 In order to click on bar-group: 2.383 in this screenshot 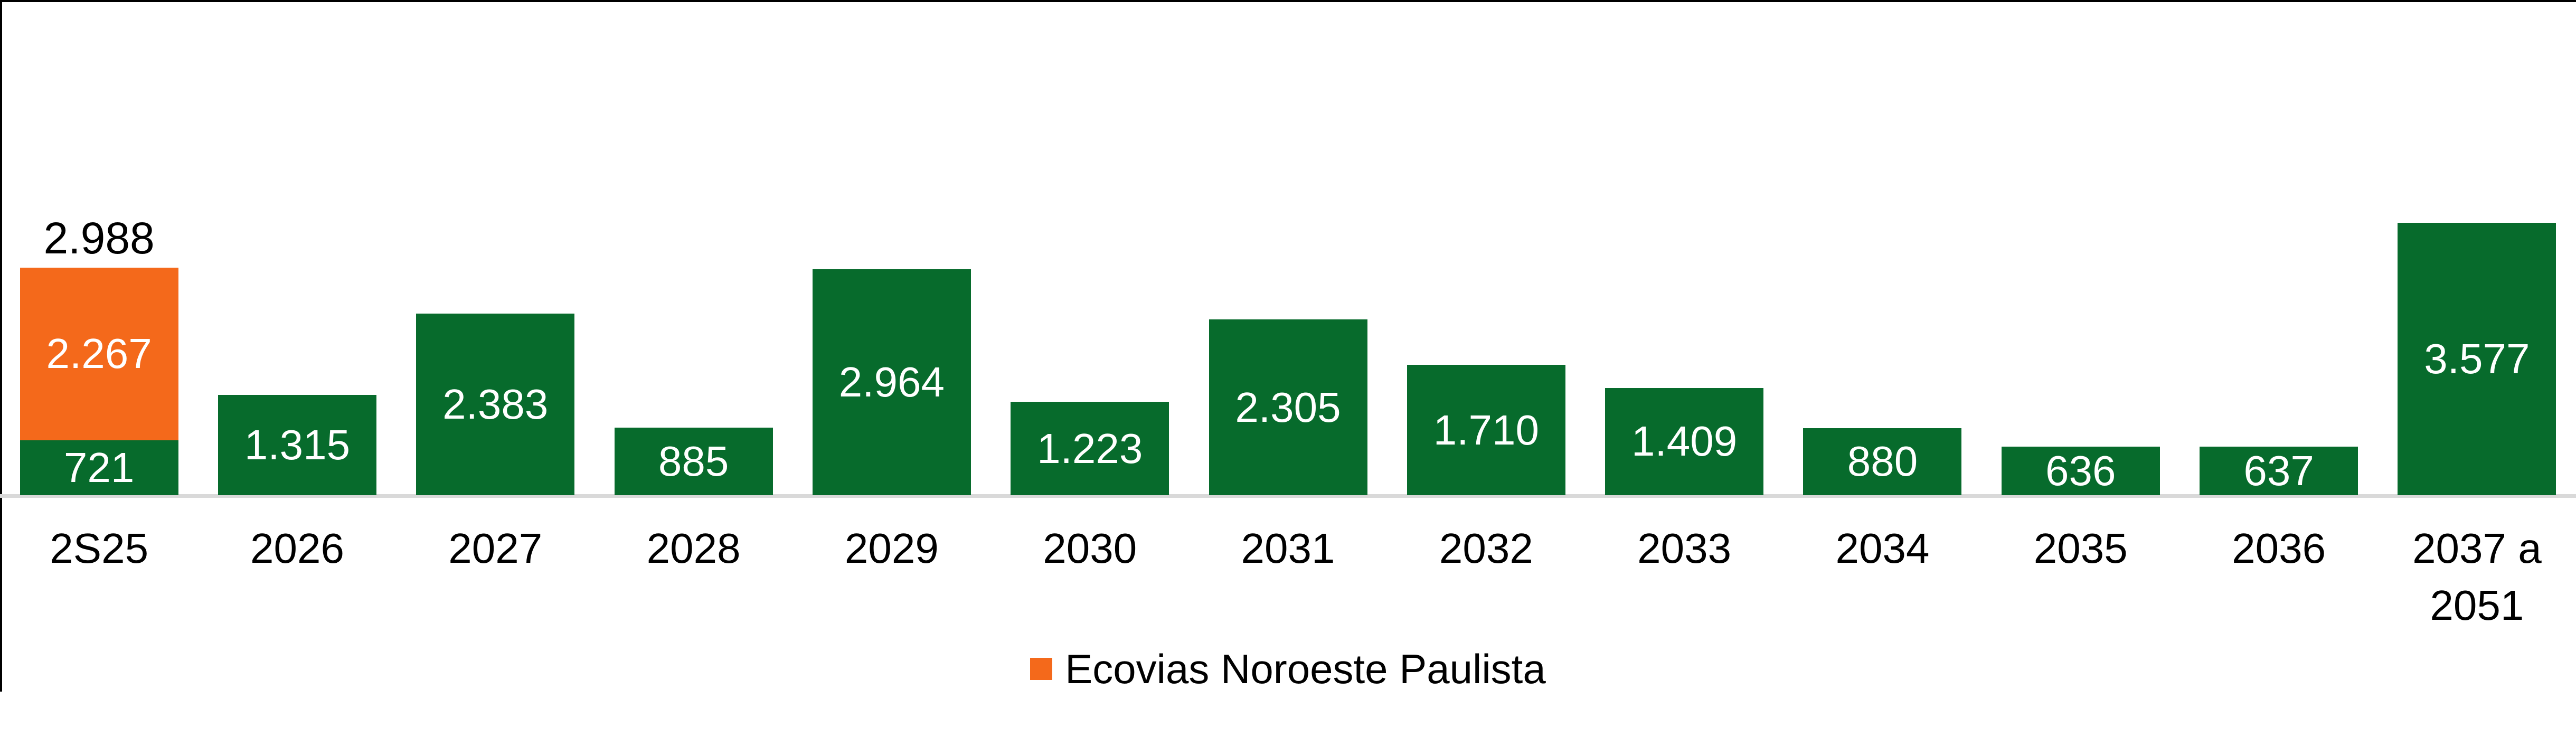, I will do `click(496, 248)`.